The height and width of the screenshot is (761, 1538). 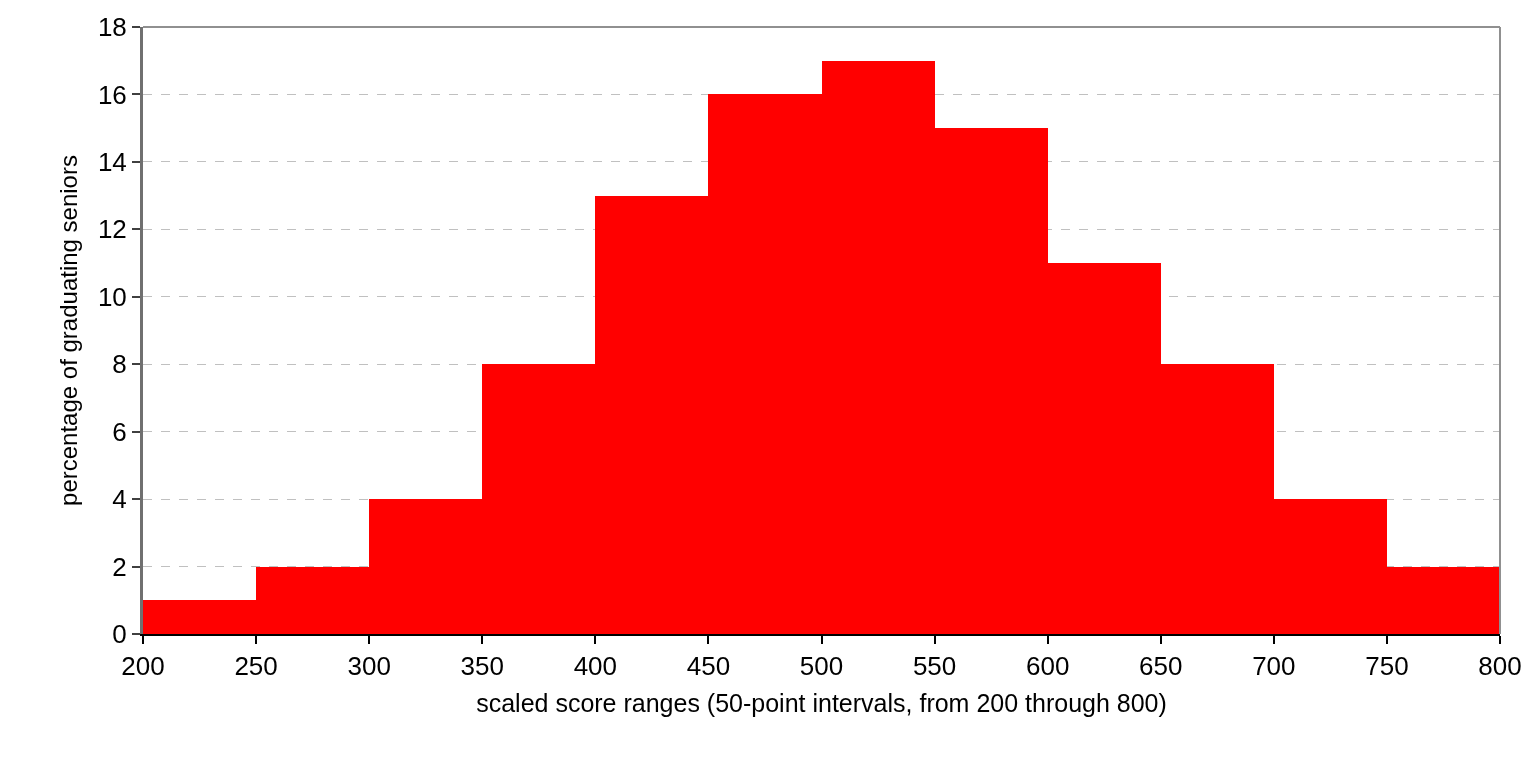 What do you see at coordinates (112, 161) in the screenshot?
I see `y-tick-label: 14` at bounding box center [112, 161].